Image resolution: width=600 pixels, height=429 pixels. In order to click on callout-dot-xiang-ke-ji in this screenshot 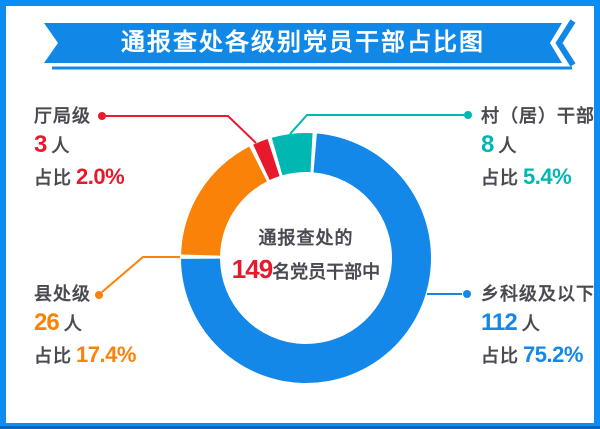, I will do `click(467, 294)`.